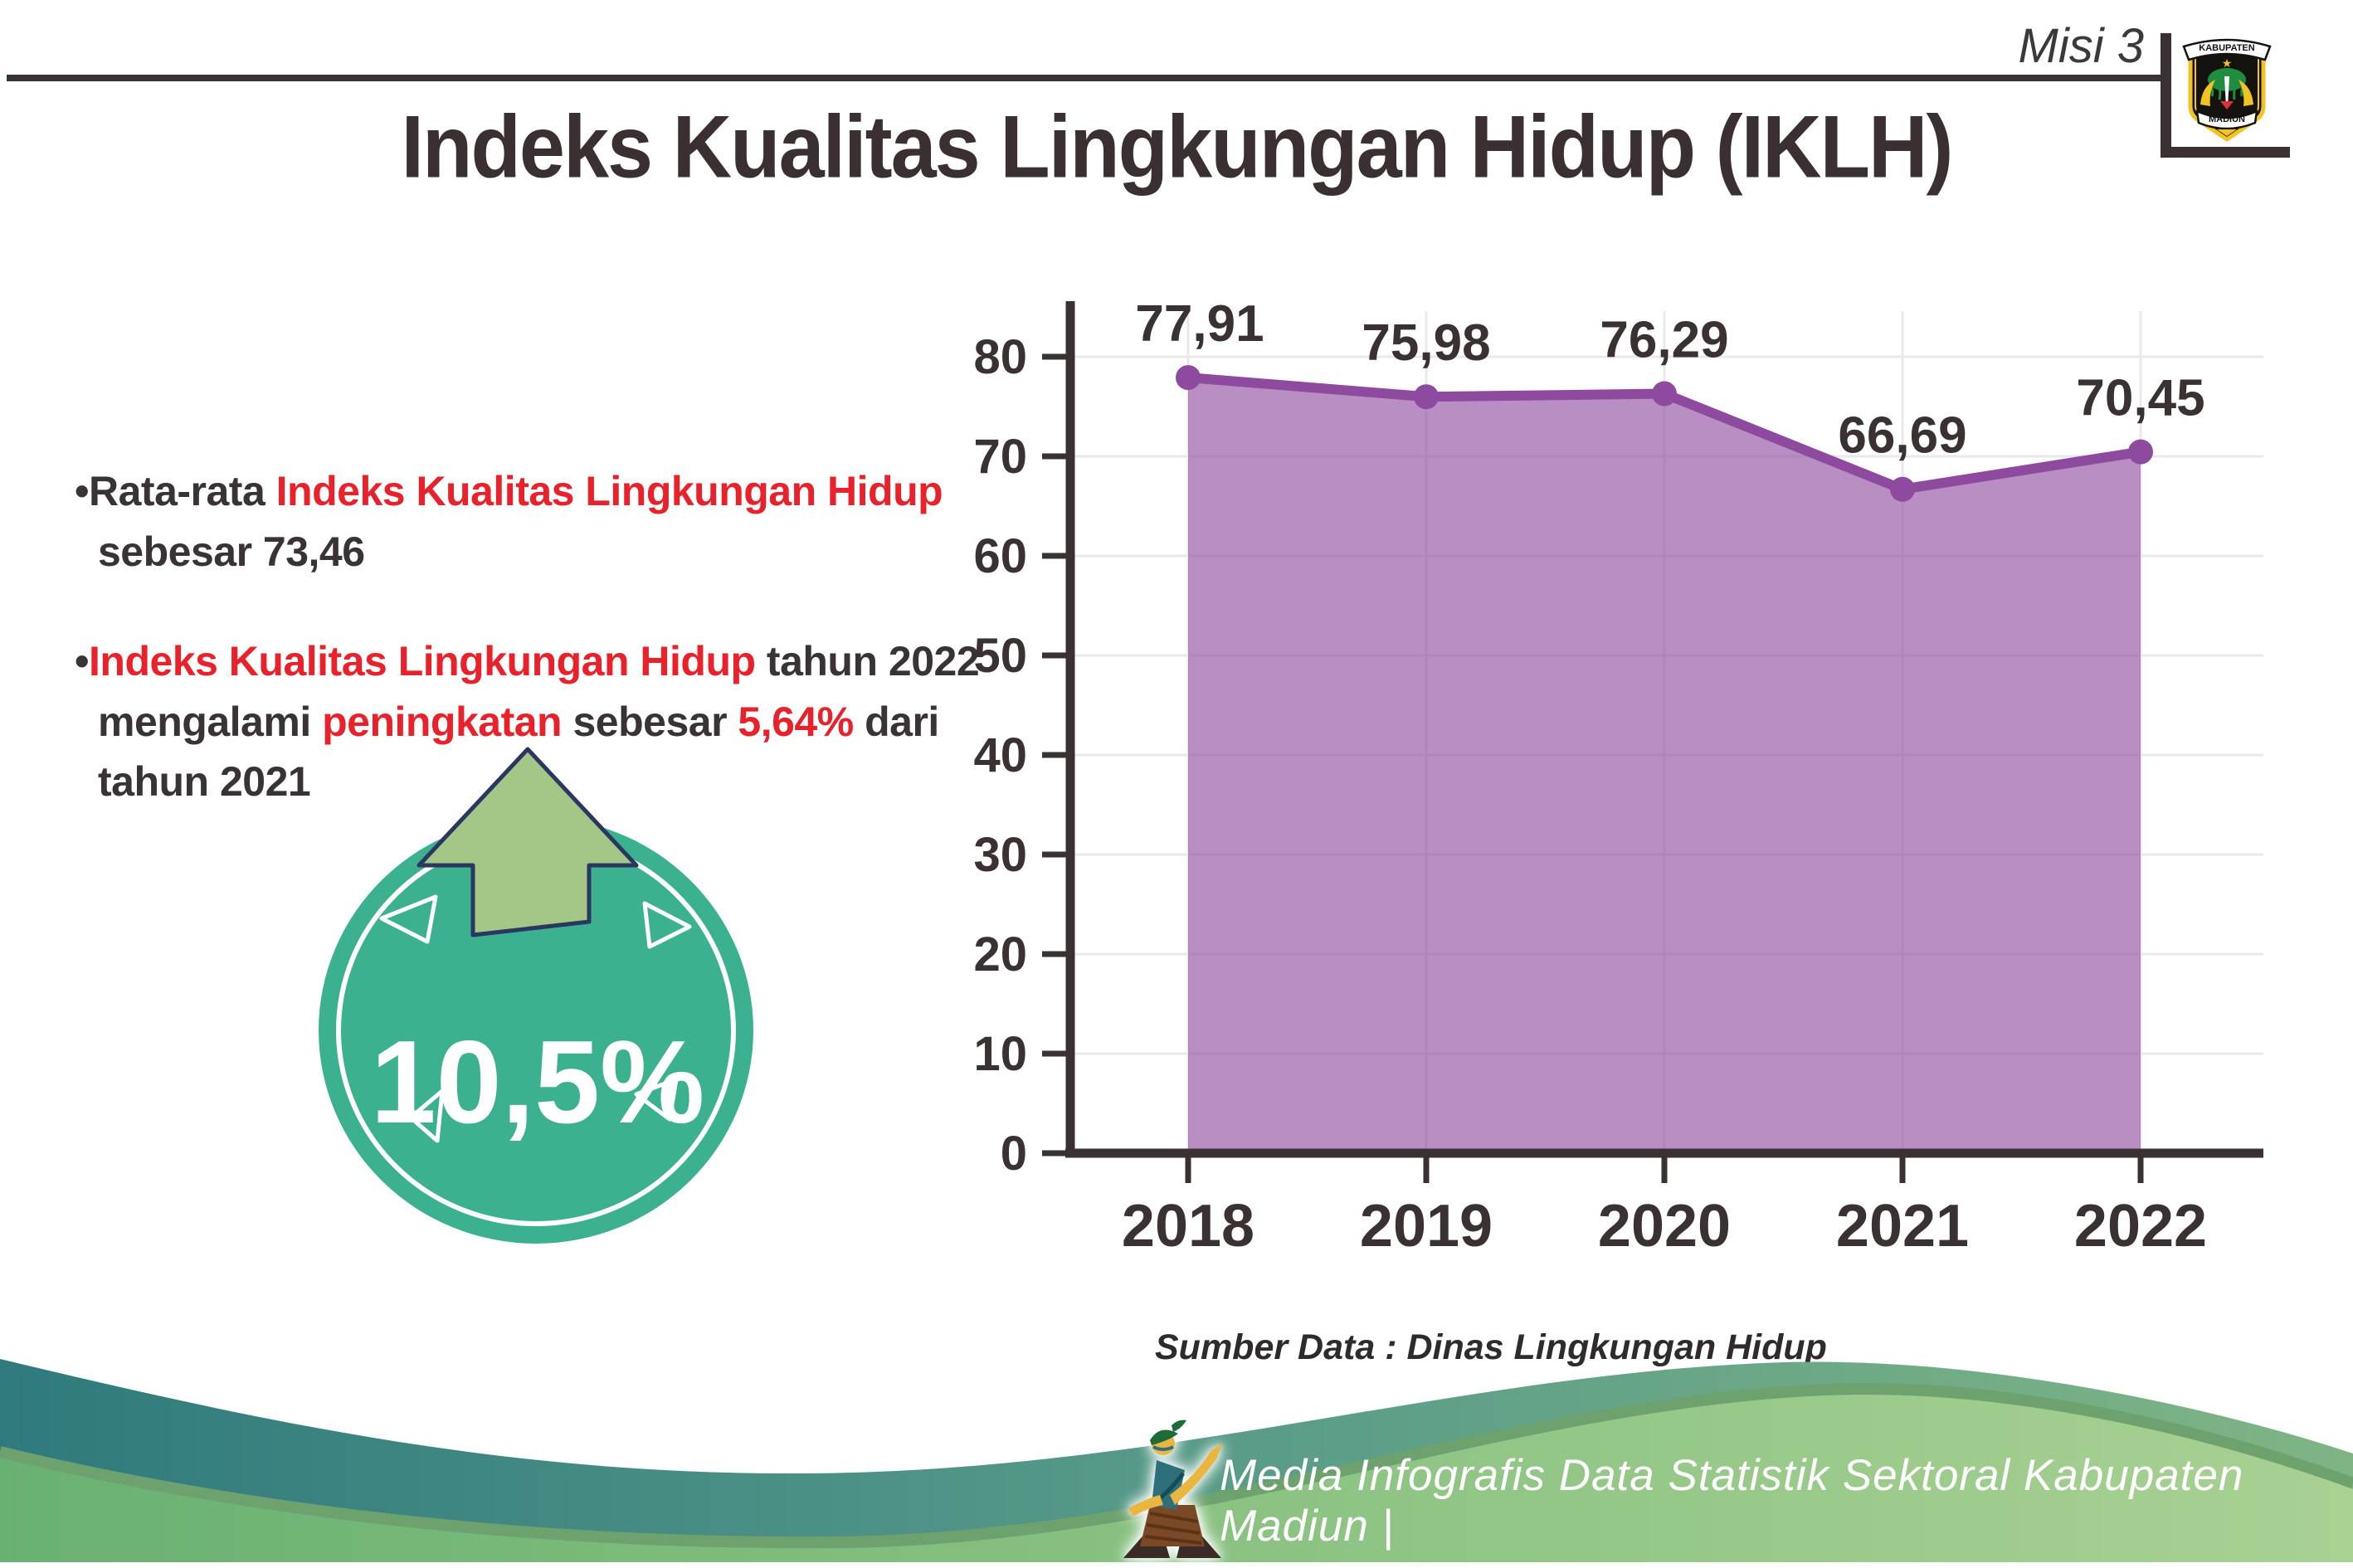 The image size is (2353, 1568). What do you see at coordinates (1426, 1226) in the screenshot?
I see `x-tick-label: 2019` at bounding box center [1426, 1226].